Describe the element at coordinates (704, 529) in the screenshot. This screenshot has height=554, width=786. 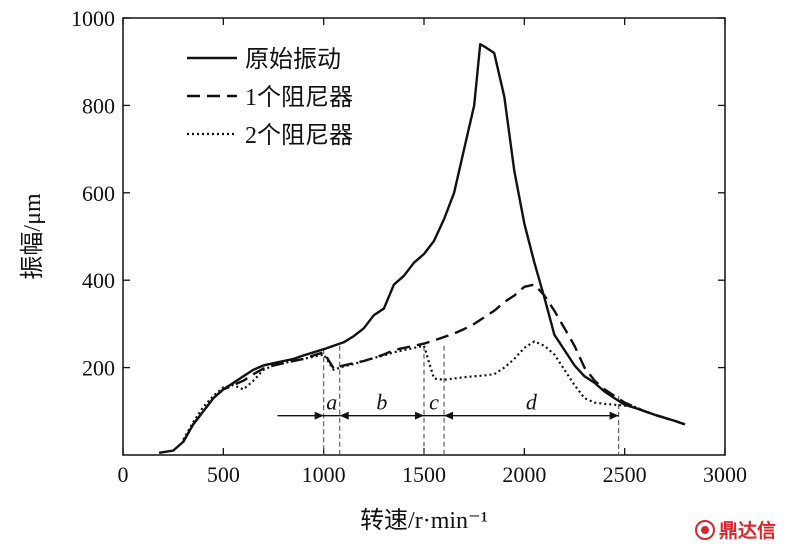
I see `watermark-logo-icon` at that location.